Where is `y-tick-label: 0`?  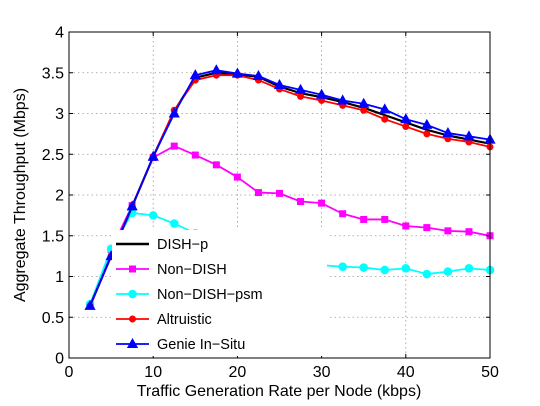
y-tick-label: 0 is located at coordinates (59, 359).